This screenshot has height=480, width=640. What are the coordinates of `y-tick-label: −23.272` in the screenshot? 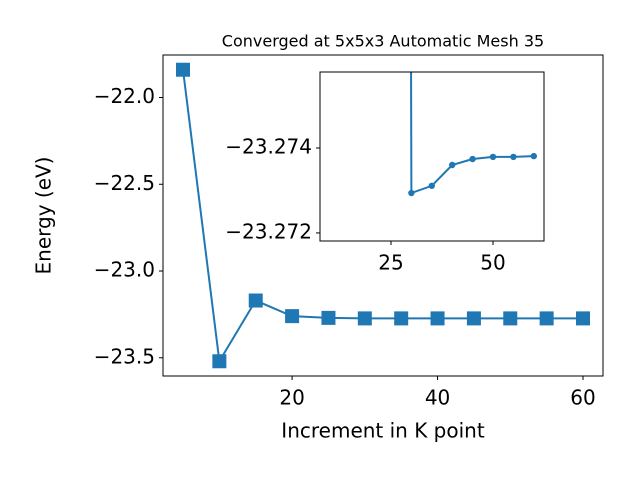 It's located at (268, 231).